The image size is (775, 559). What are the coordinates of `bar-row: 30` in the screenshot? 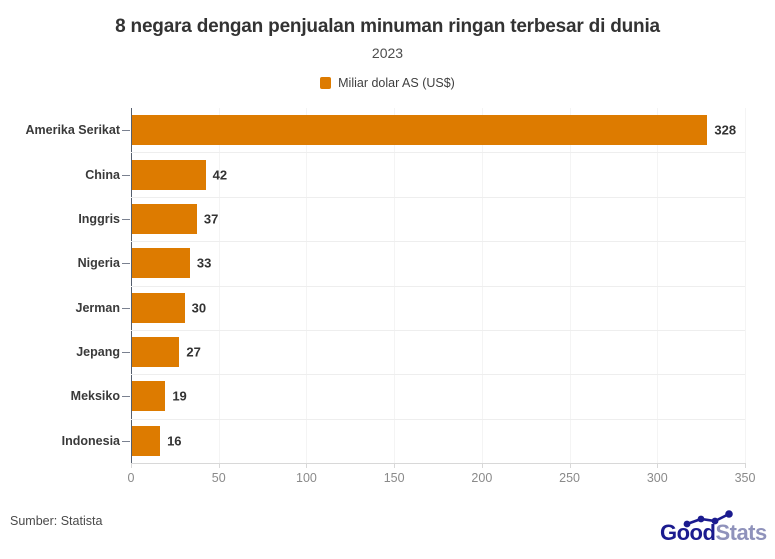 It's located at (439, 307).